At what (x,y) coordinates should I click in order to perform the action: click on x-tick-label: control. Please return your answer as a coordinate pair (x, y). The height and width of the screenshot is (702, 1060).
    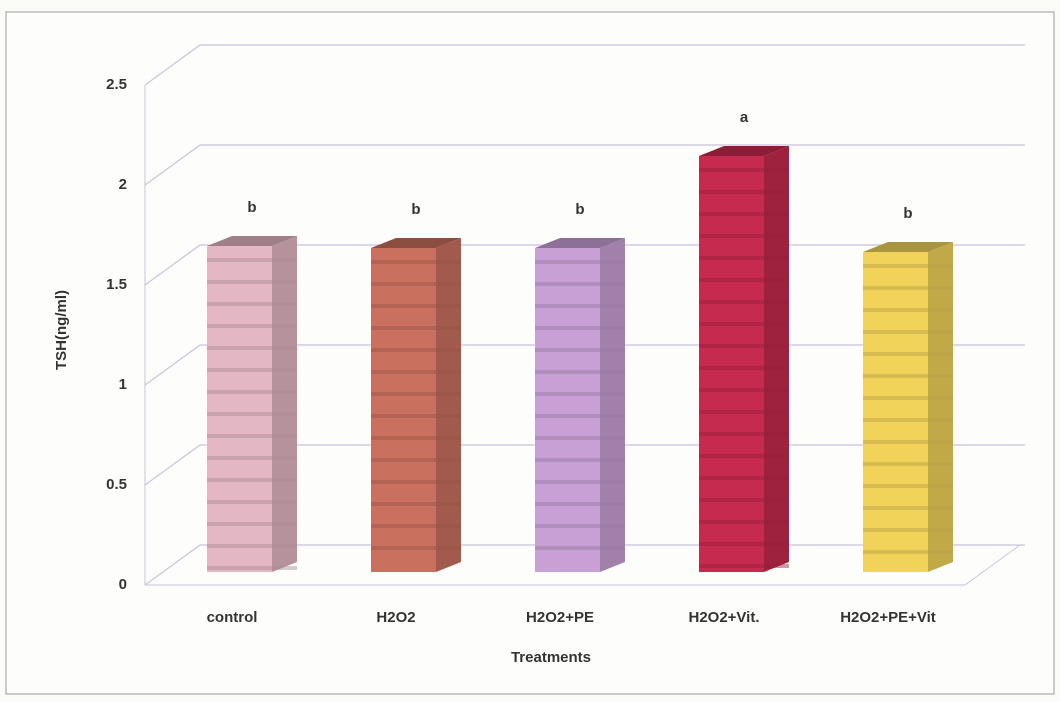
    Looking at the image, I should click on (232, 617).